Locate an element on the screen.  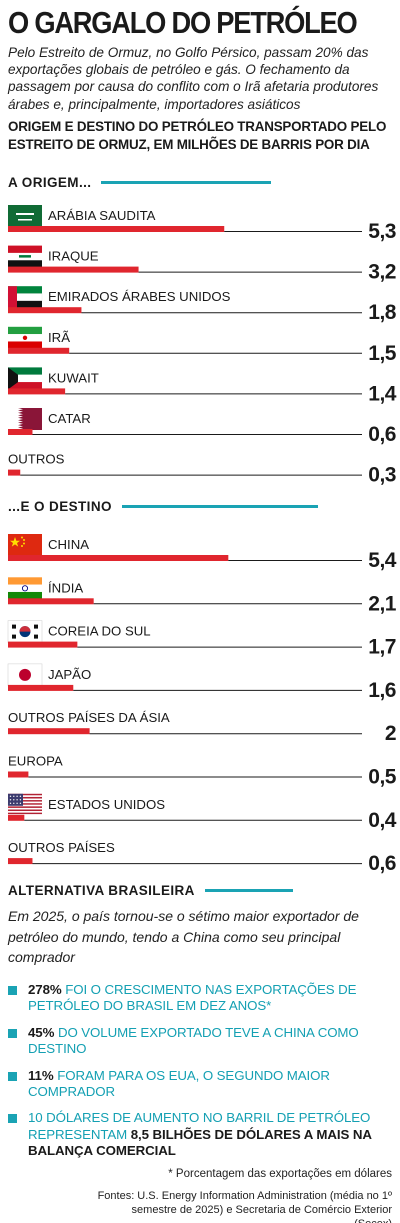
origin-category-label: IRÃ is located at coordinates (59, 337).